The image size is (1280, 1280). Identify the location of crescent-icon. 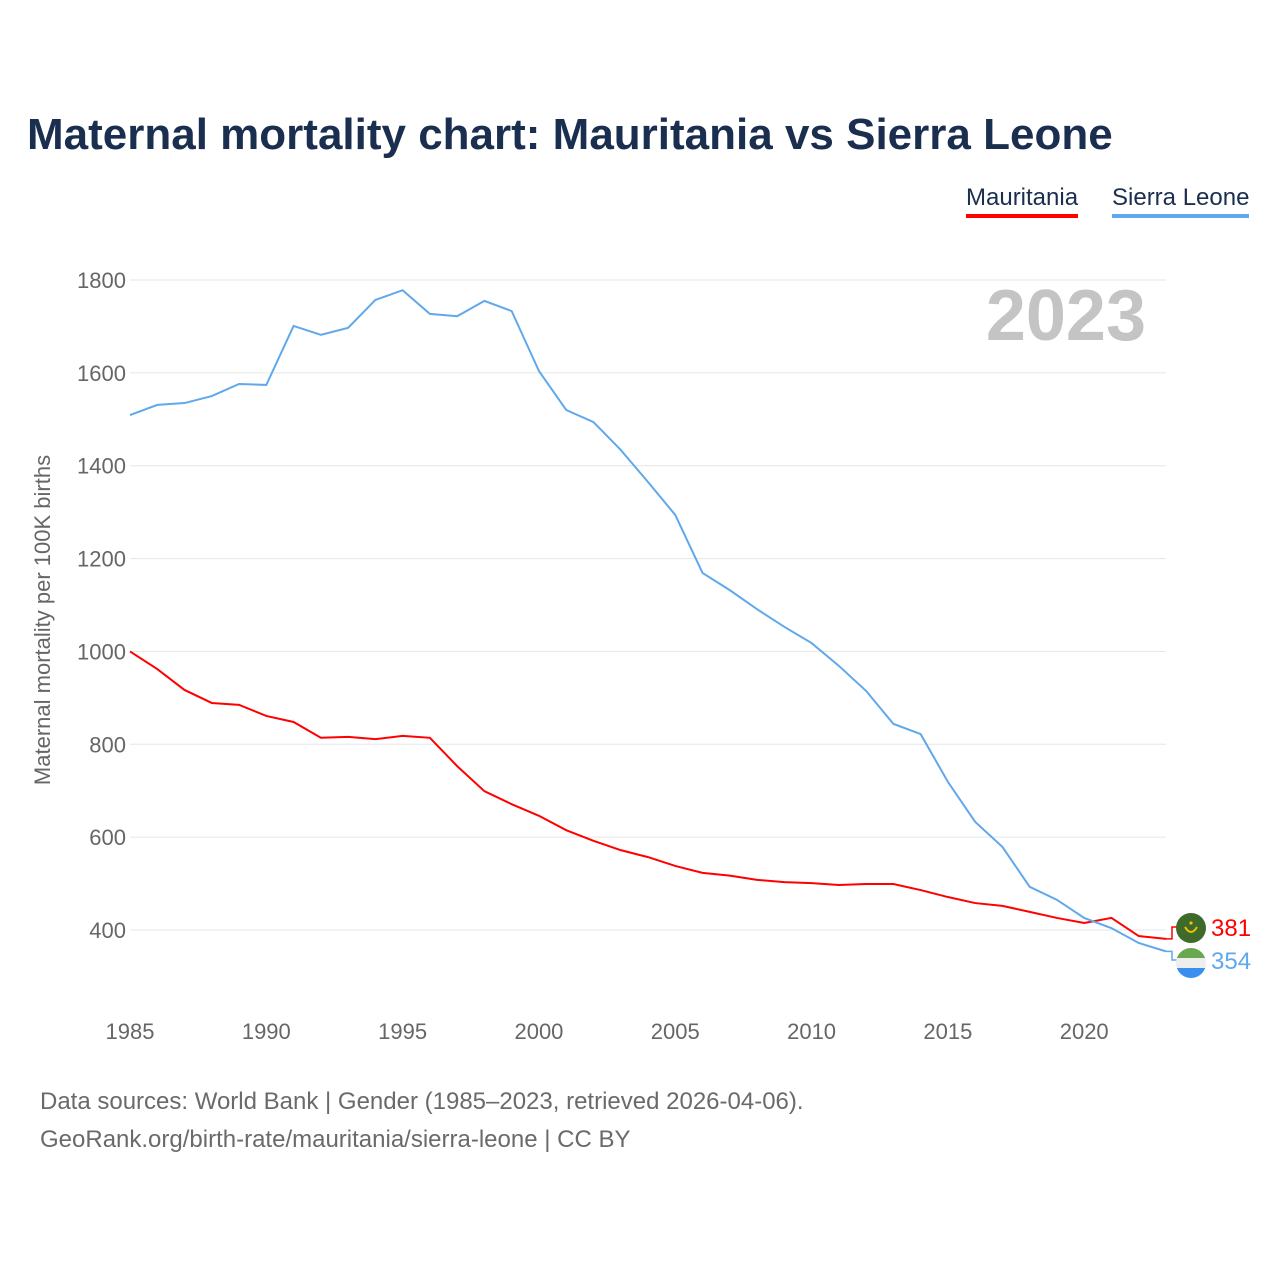
(1191, 929).